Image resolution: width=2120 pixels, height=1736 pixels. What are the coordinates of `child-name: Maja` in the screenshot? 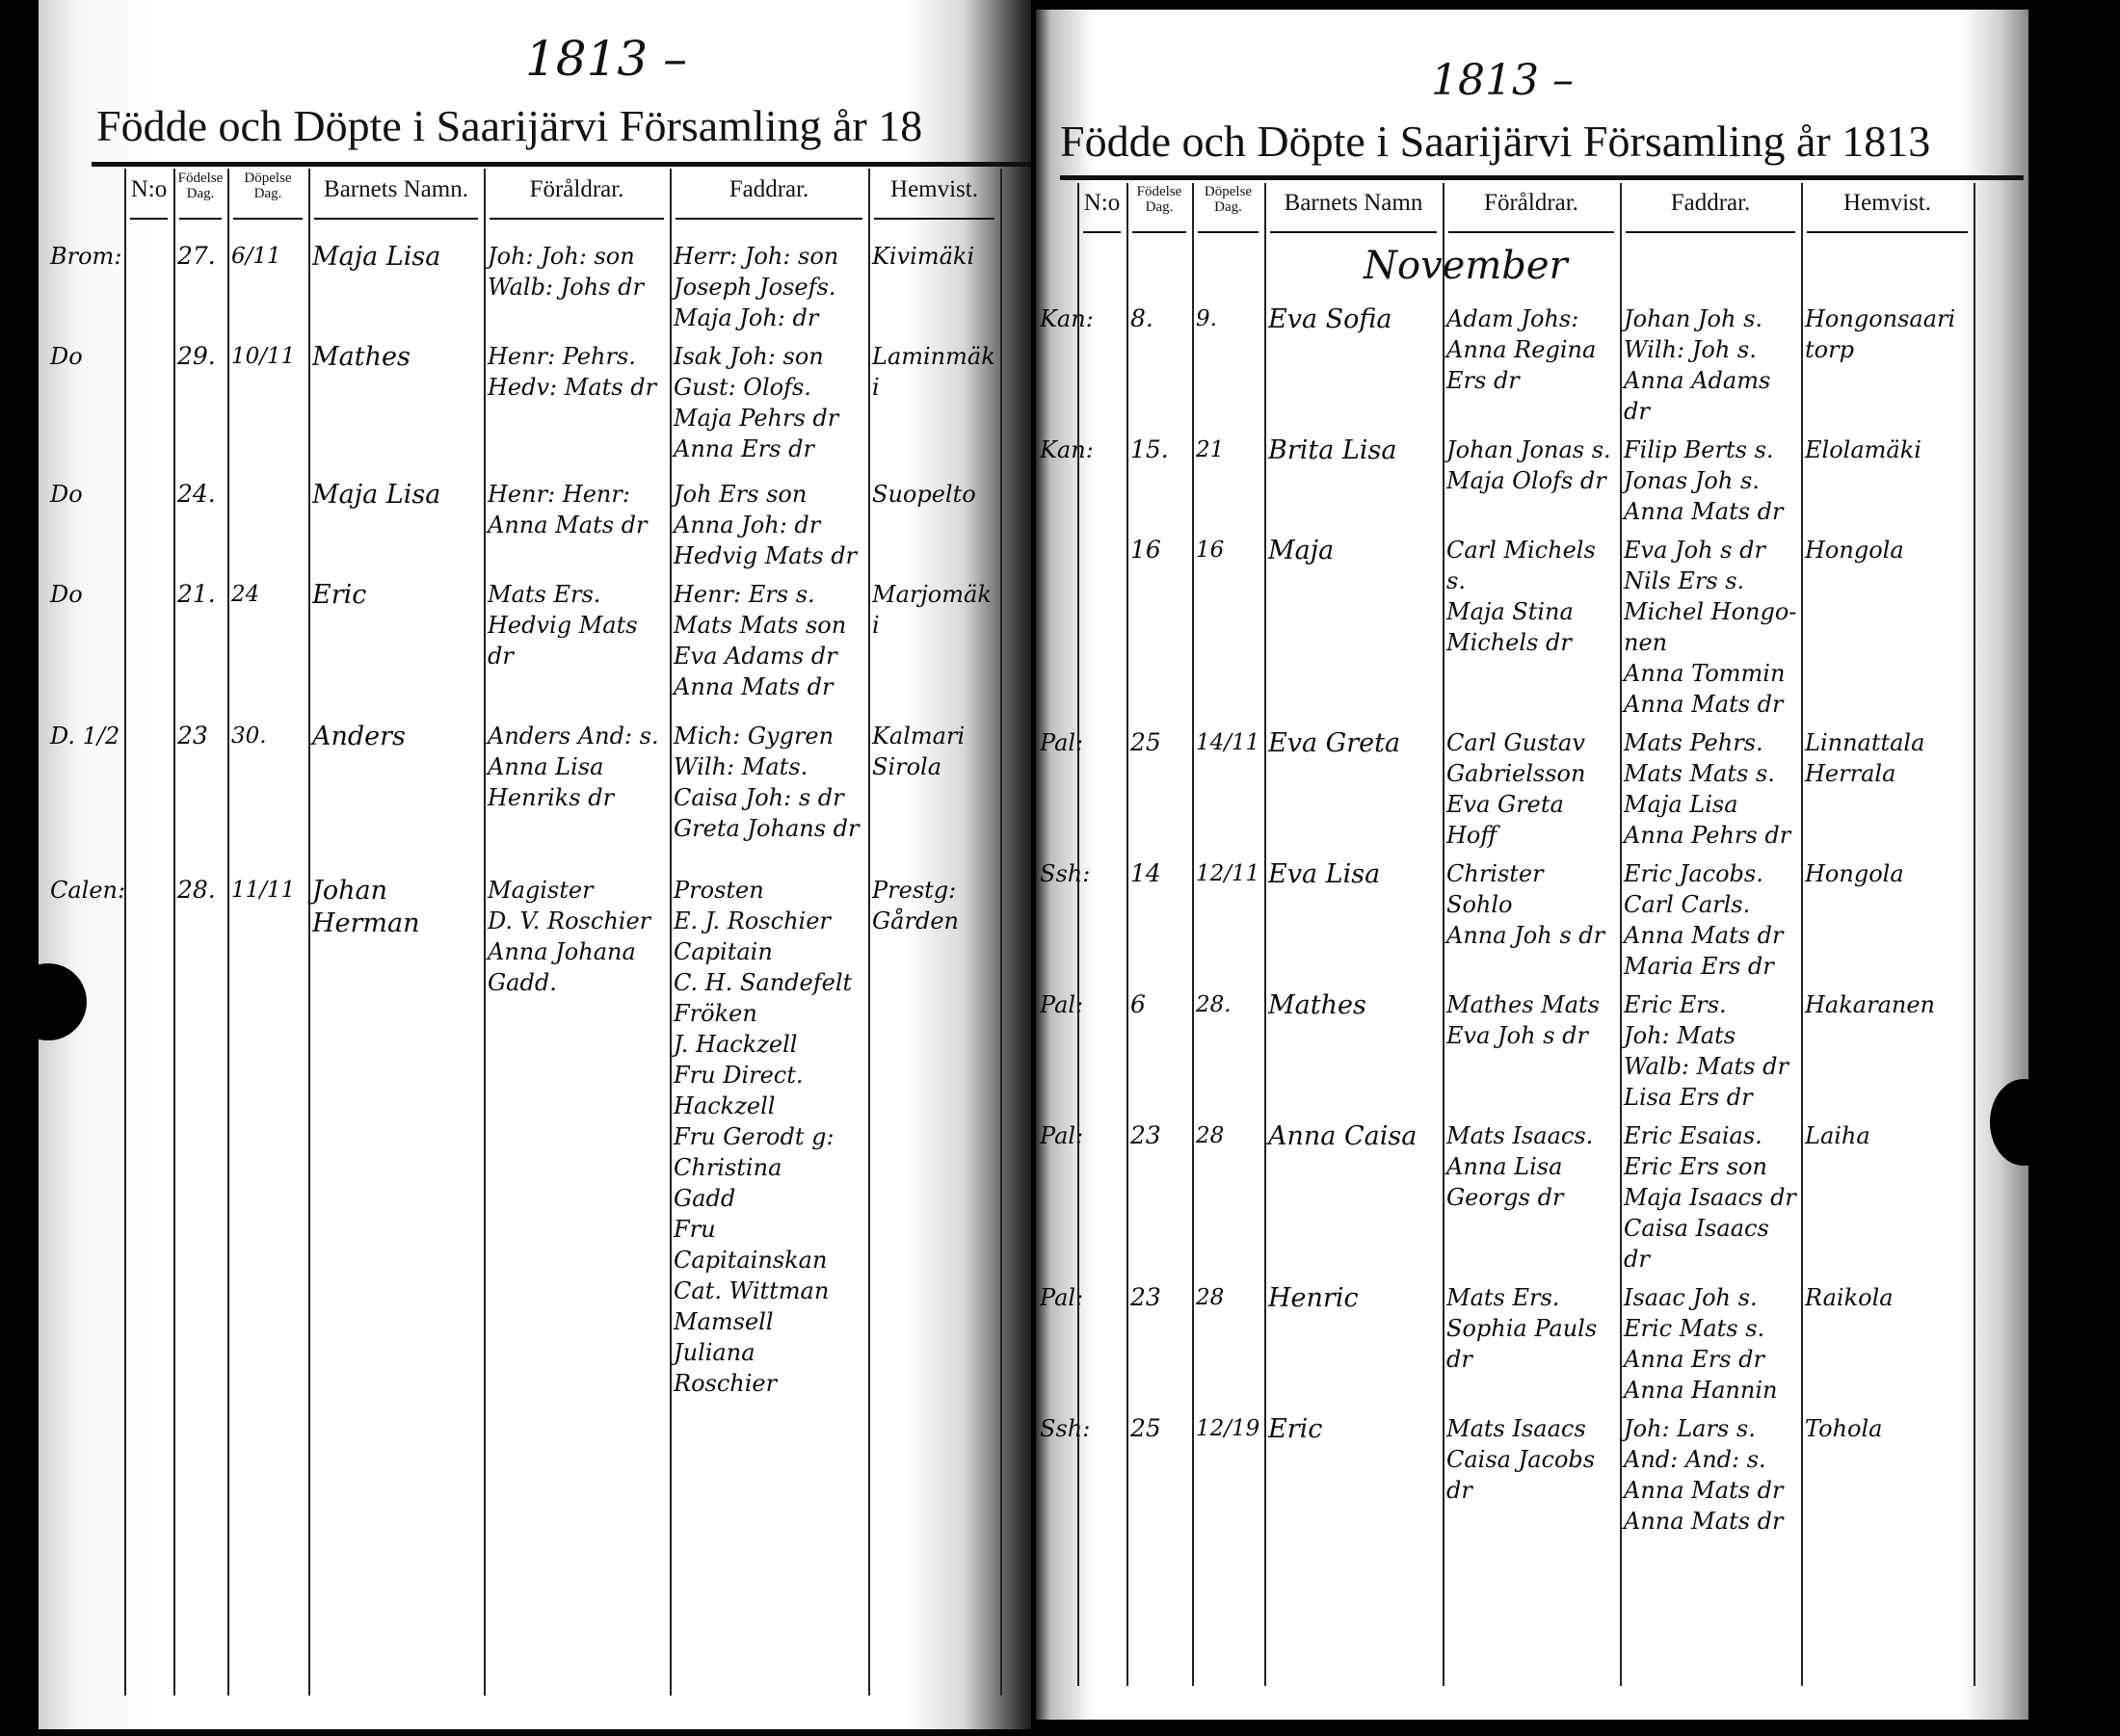 It's located at (1301, 551).